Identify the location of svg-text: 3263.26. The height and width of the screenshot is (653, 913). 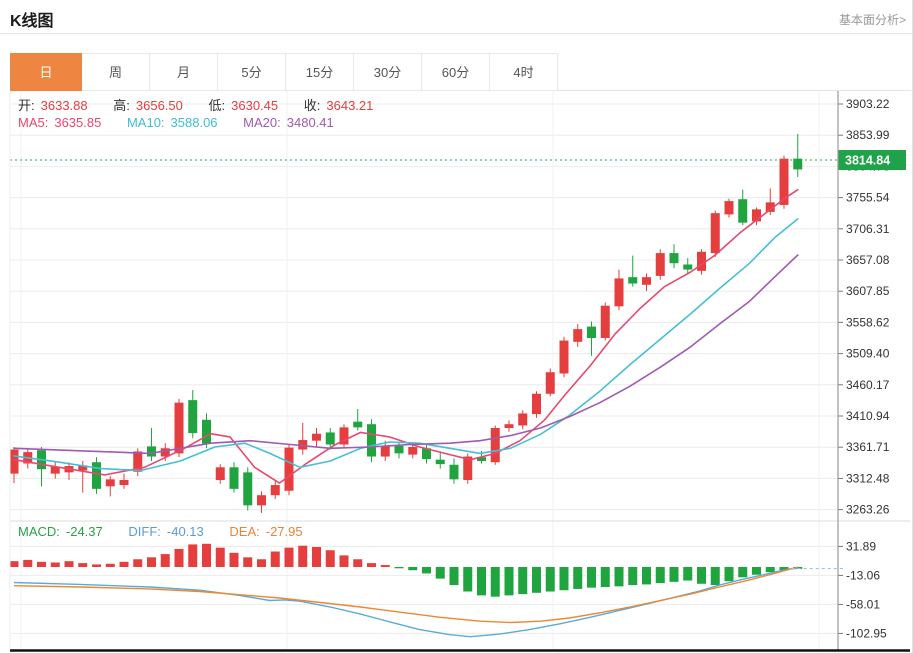
(868, 510).